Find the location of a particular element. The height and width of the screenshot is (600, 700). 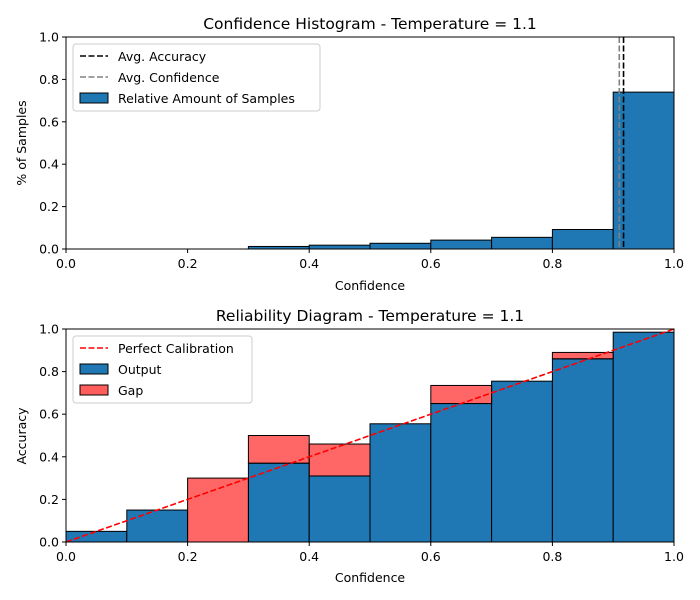

histogram-y-tick-label: 0.0 is located at coordinates (49, 249).